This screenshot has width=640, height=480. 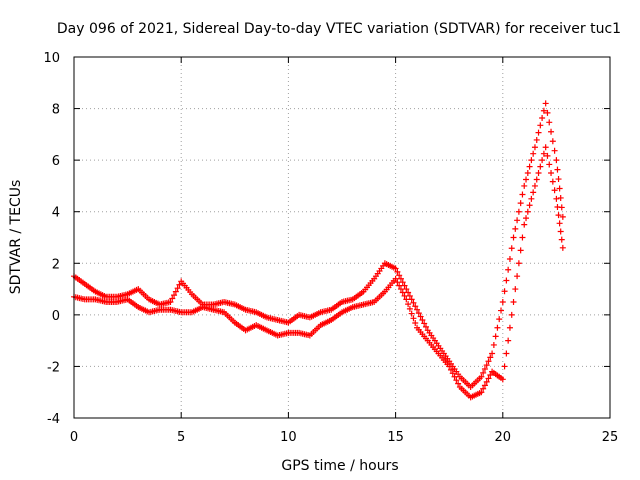 What do you see at coordinates (503, 437) in the screenshot?
I see `x-tick-label: 20` at bounding box center [503, 437].